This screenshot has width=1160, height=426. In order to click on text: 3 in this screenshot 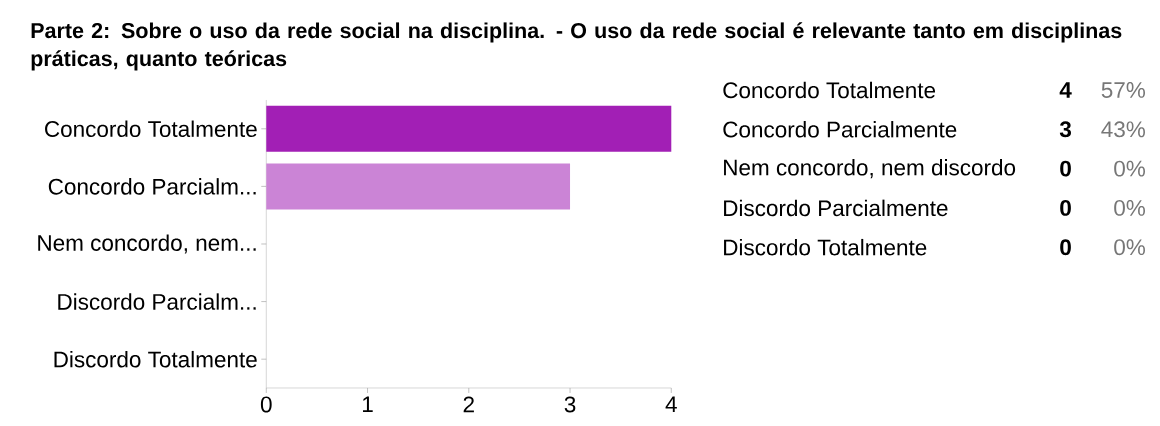, I will do `click(1065, 129)`.